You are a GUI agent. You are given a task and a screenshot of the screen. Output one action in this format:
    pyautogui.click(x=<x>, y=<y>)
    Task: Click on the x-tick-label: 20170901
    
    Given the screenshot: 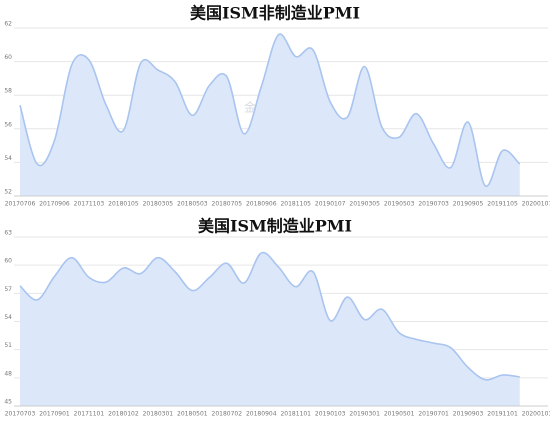 What is the action you would take?
    pyautogui.click(x=54, y=414)
    